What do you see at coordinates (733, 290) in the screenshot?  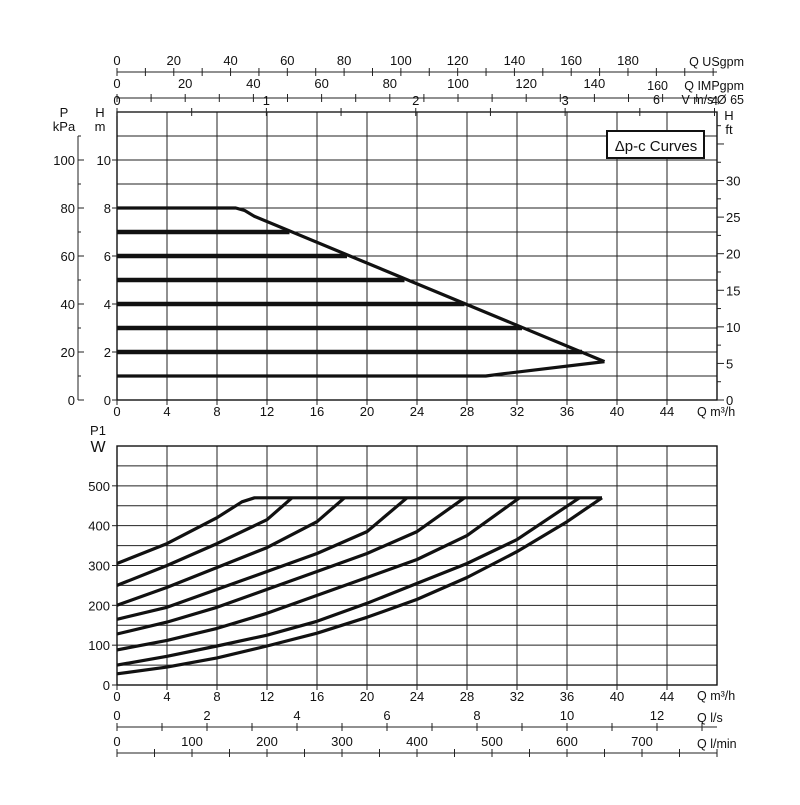 I see `ft-tick-label: 15` at bounding box center [733, 290].